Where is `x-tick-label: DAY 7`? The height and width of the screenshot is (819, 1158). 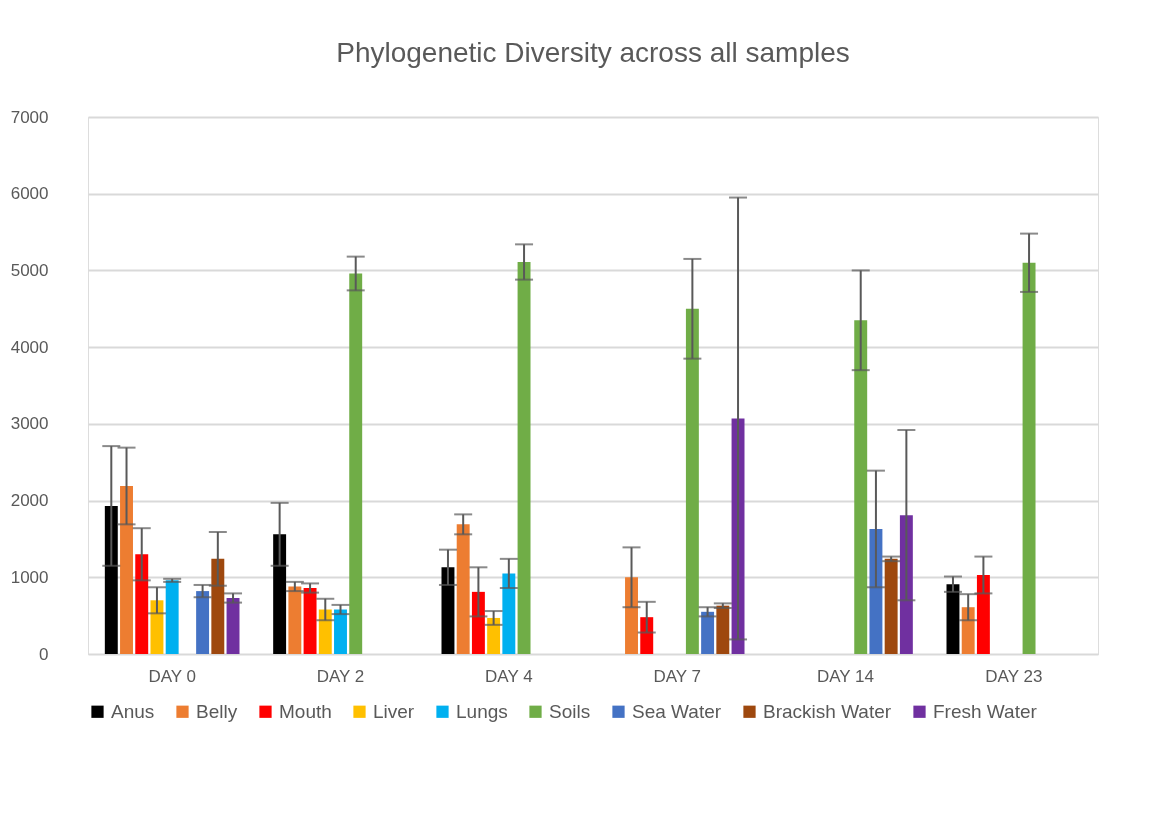 x-tick-label: DAY 7 is located at coordinates (677, 676).